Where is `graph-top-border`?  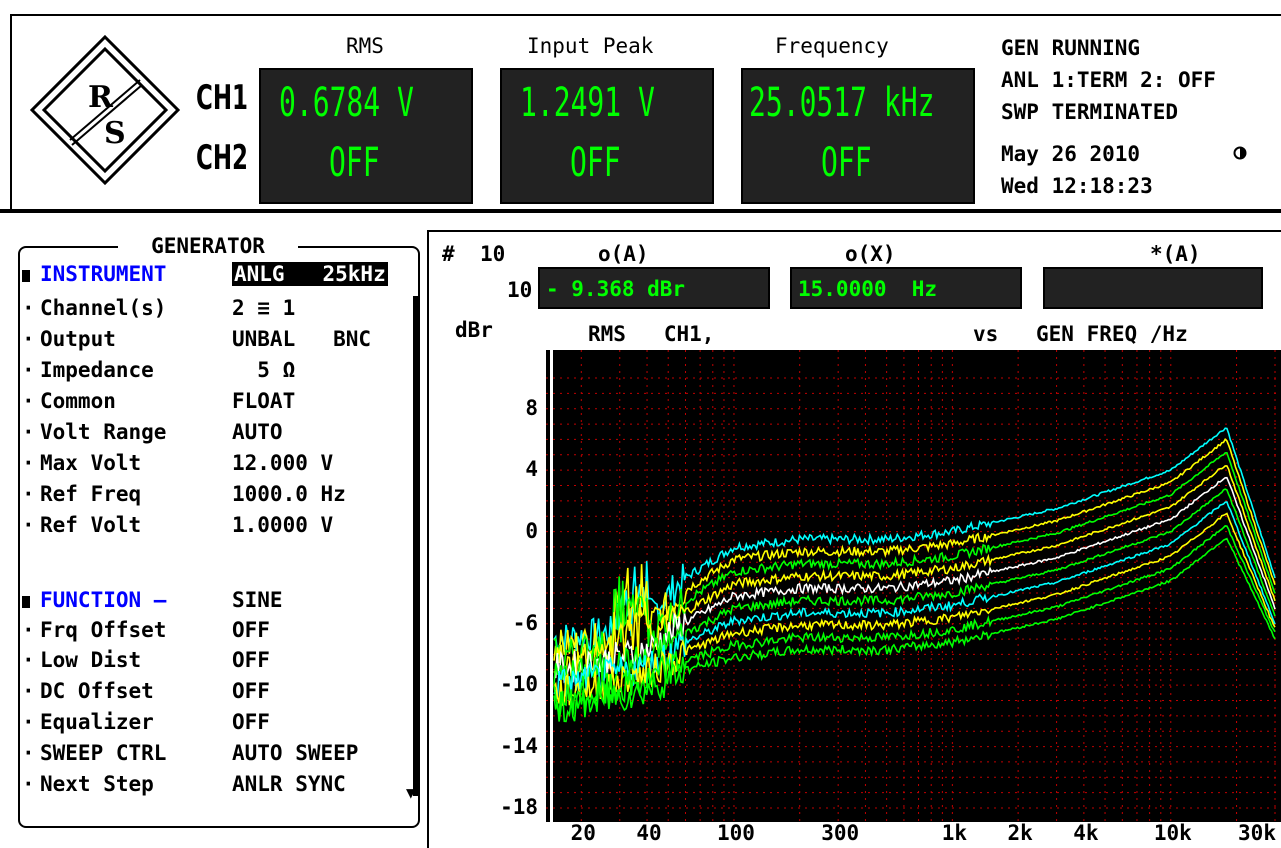 graph-top-border is located at coordinates (854, 231).